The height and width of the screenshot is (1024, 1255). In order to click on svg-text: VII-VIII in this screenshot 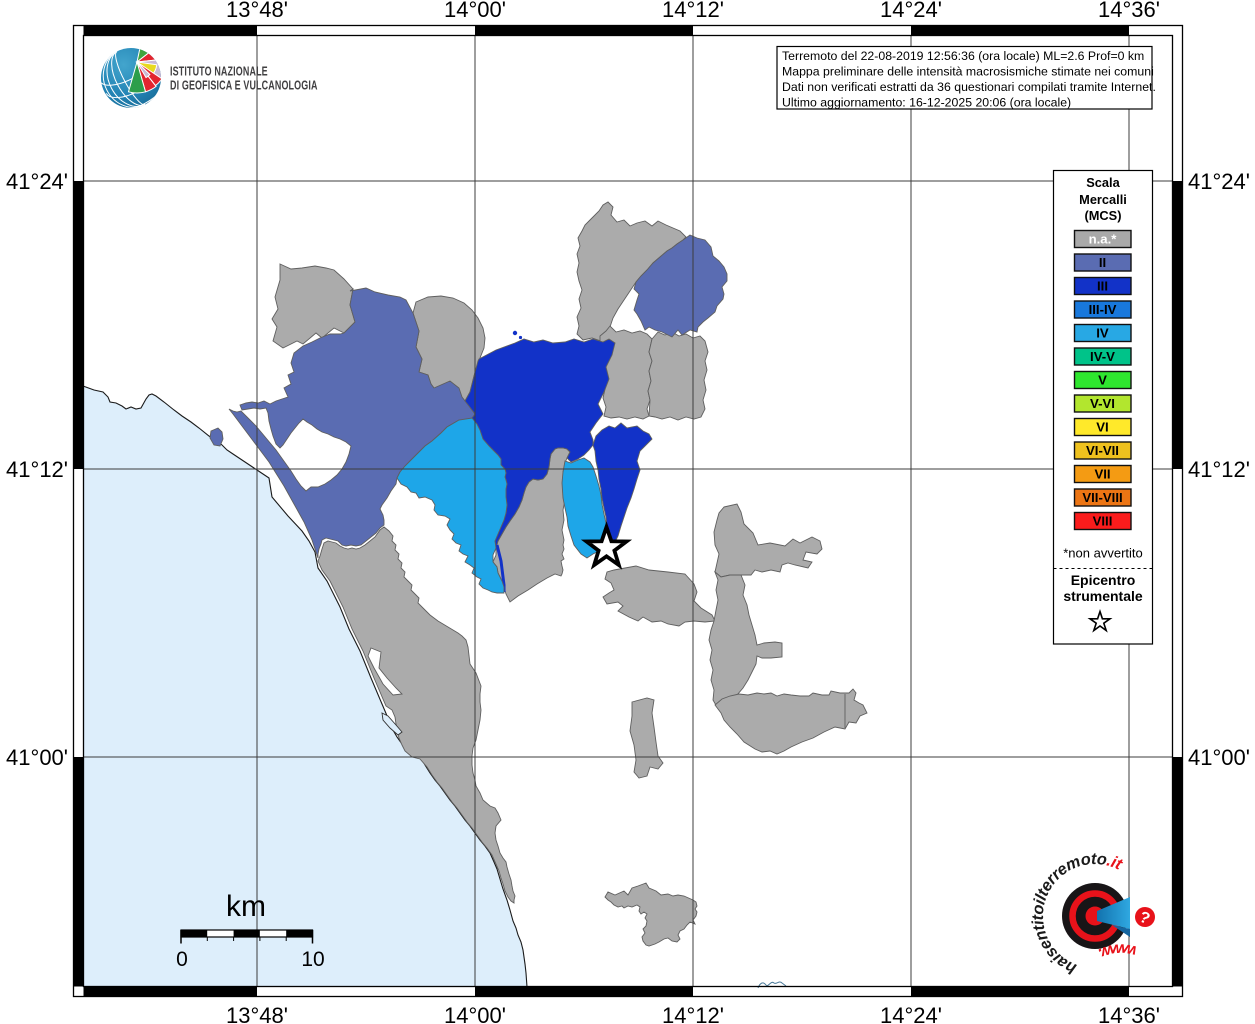, I will do `click(1102, 497)`.